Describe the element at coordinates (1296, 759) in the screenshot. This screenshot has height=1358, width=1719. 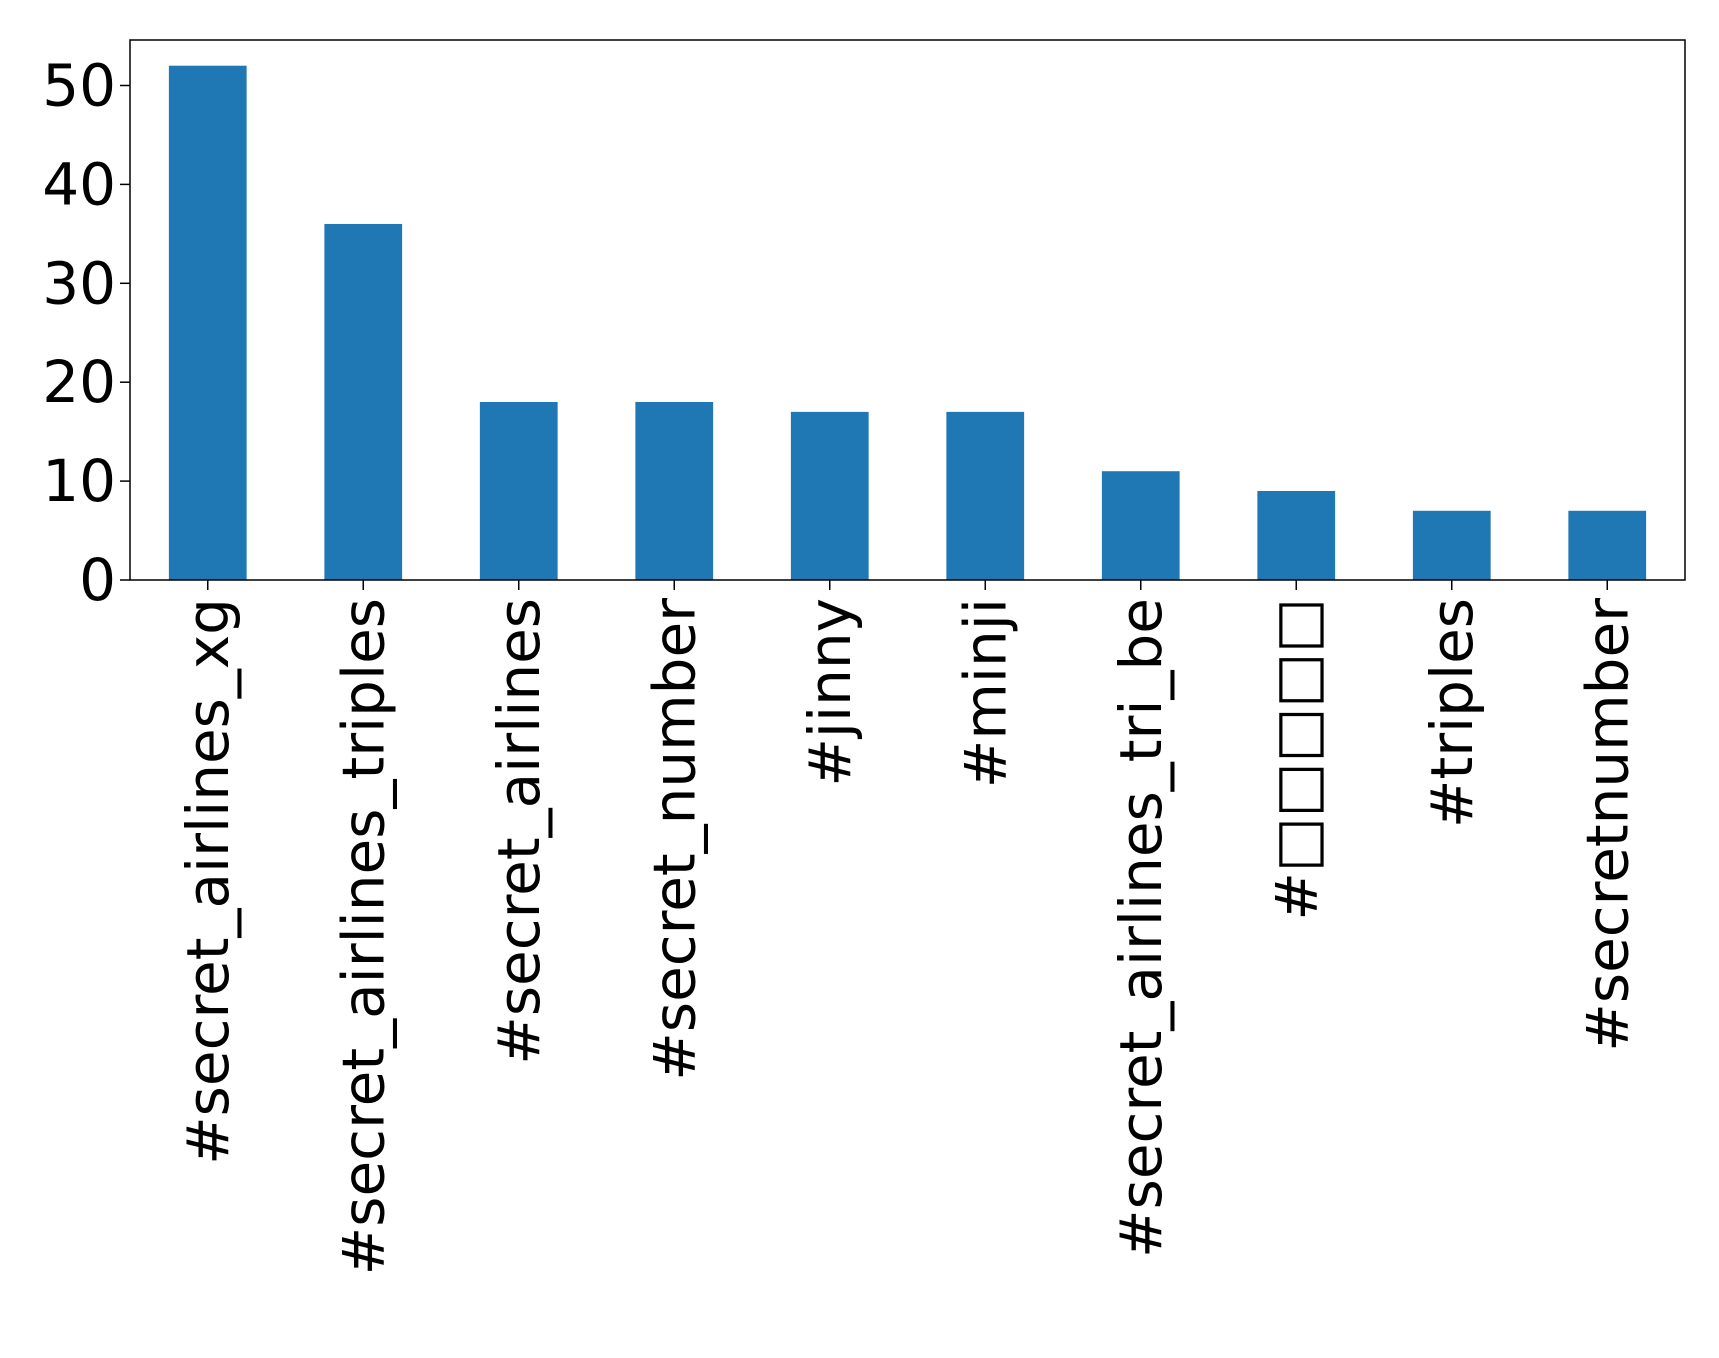
I see `x-tick-label: #□□□□□` at that location.